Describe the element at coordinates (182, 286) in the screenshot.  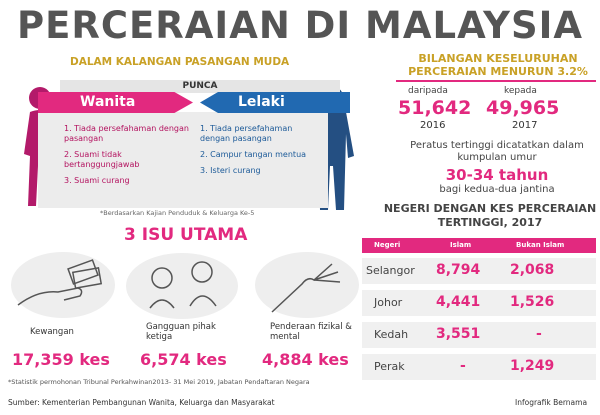
I see `couple-dispute-icon` at that location.